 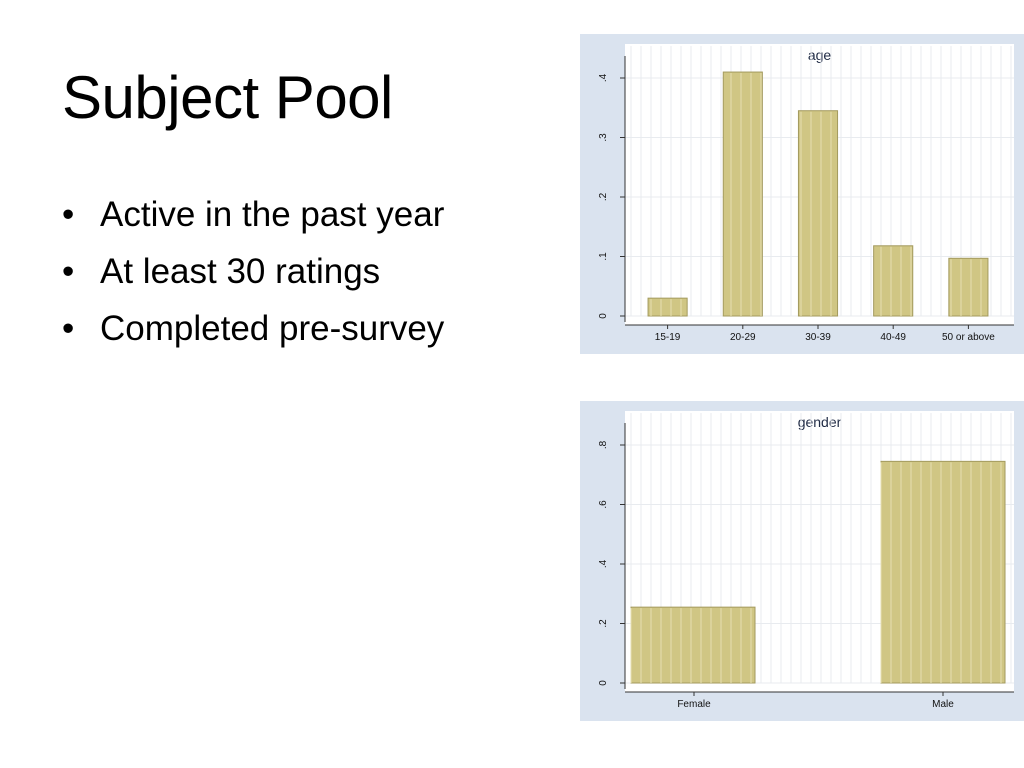 What do you see at coordinates (943, 704) in the screenshot?
I see `x-tick-label: Male` at bounding box center [943, 704].